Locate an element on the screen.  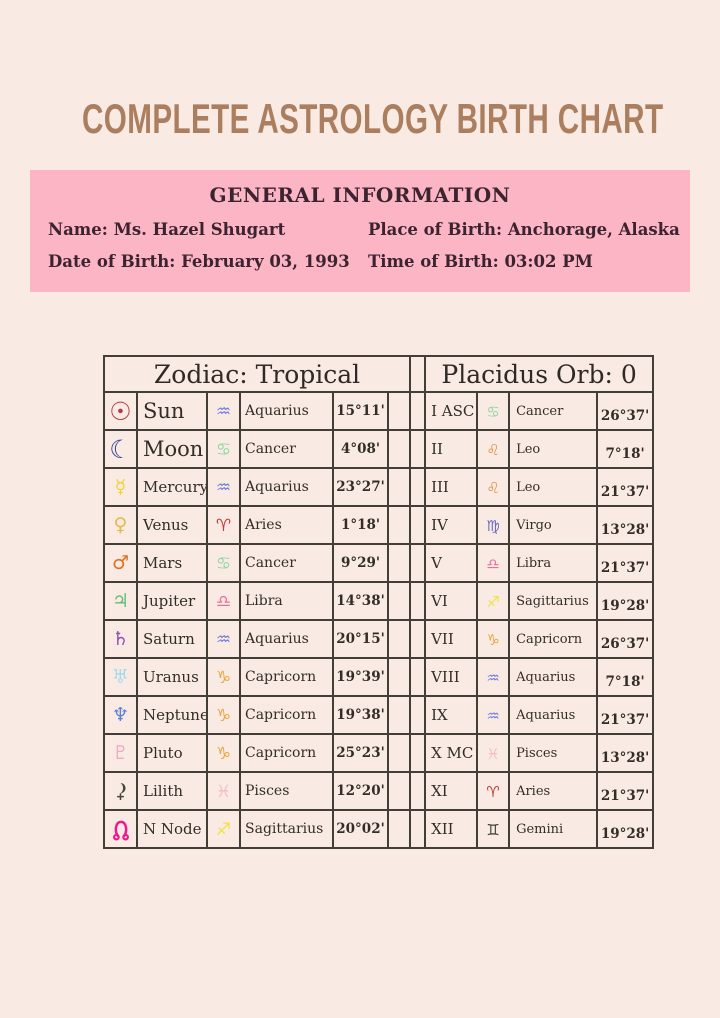
planet-icon-cell: ♃ is located at coordinates (120, 601).